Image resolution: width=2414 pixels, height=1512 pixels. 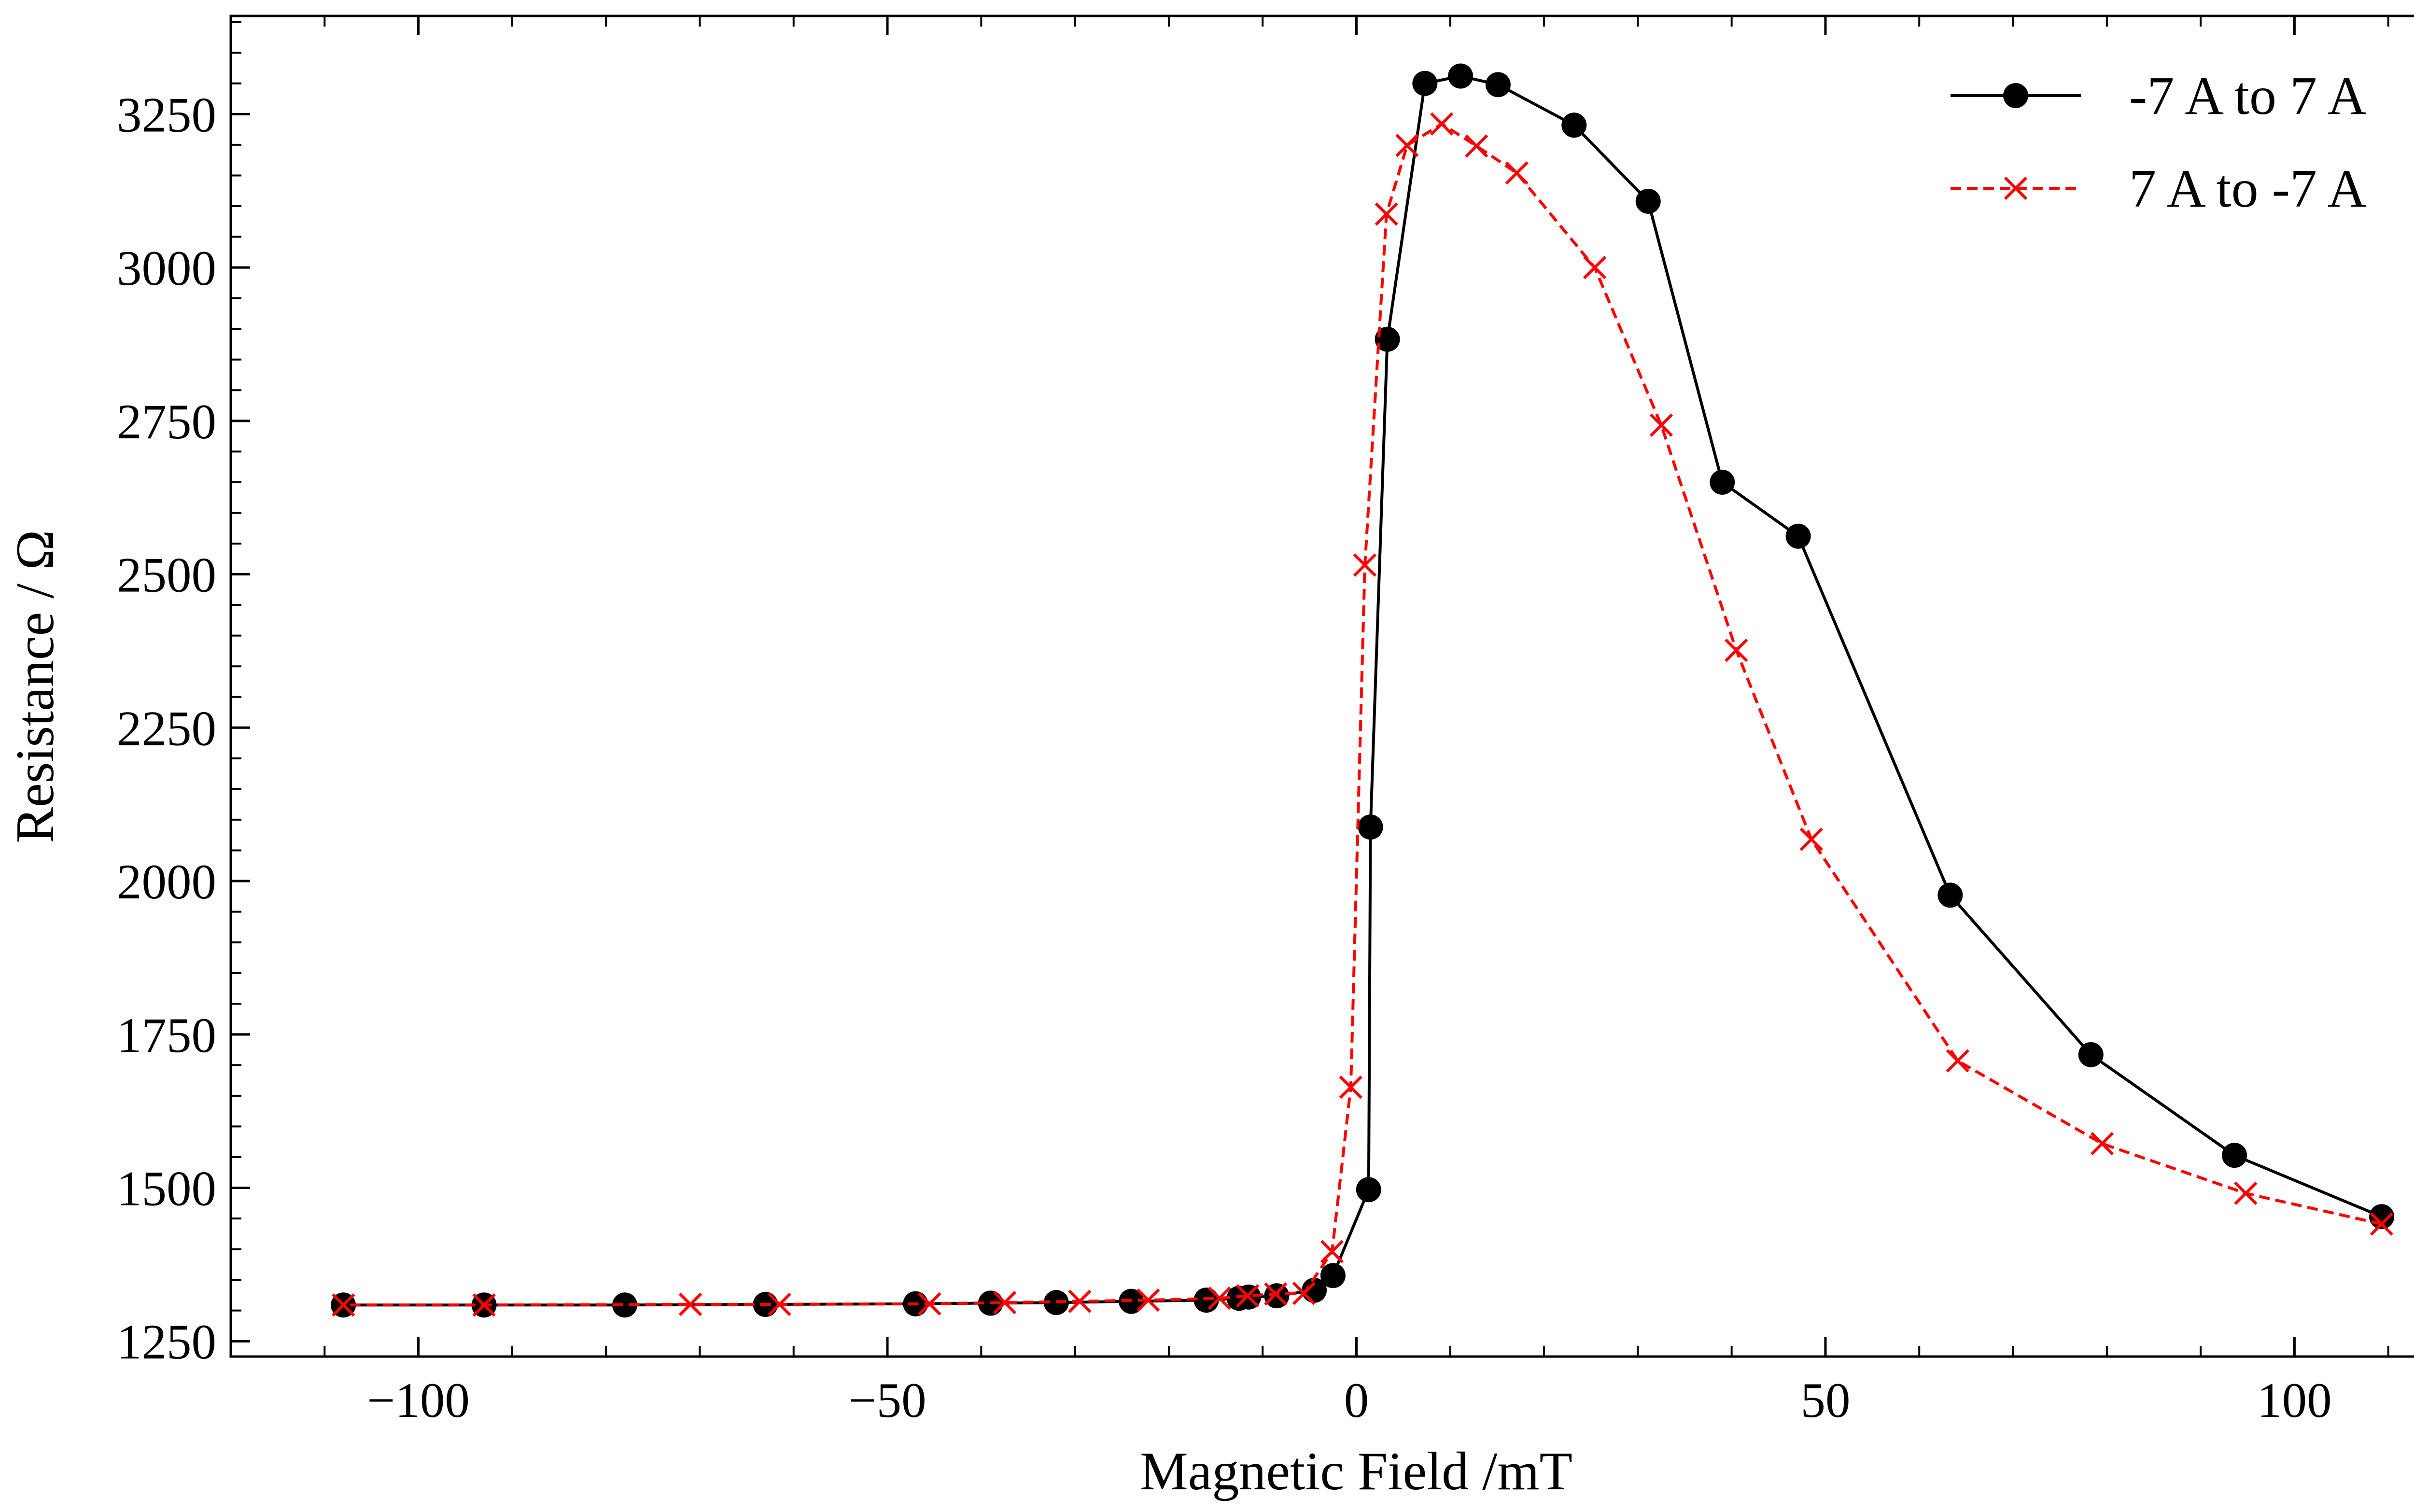 I want to click on y-tick-label: 3000, so click(x=166, y=268).